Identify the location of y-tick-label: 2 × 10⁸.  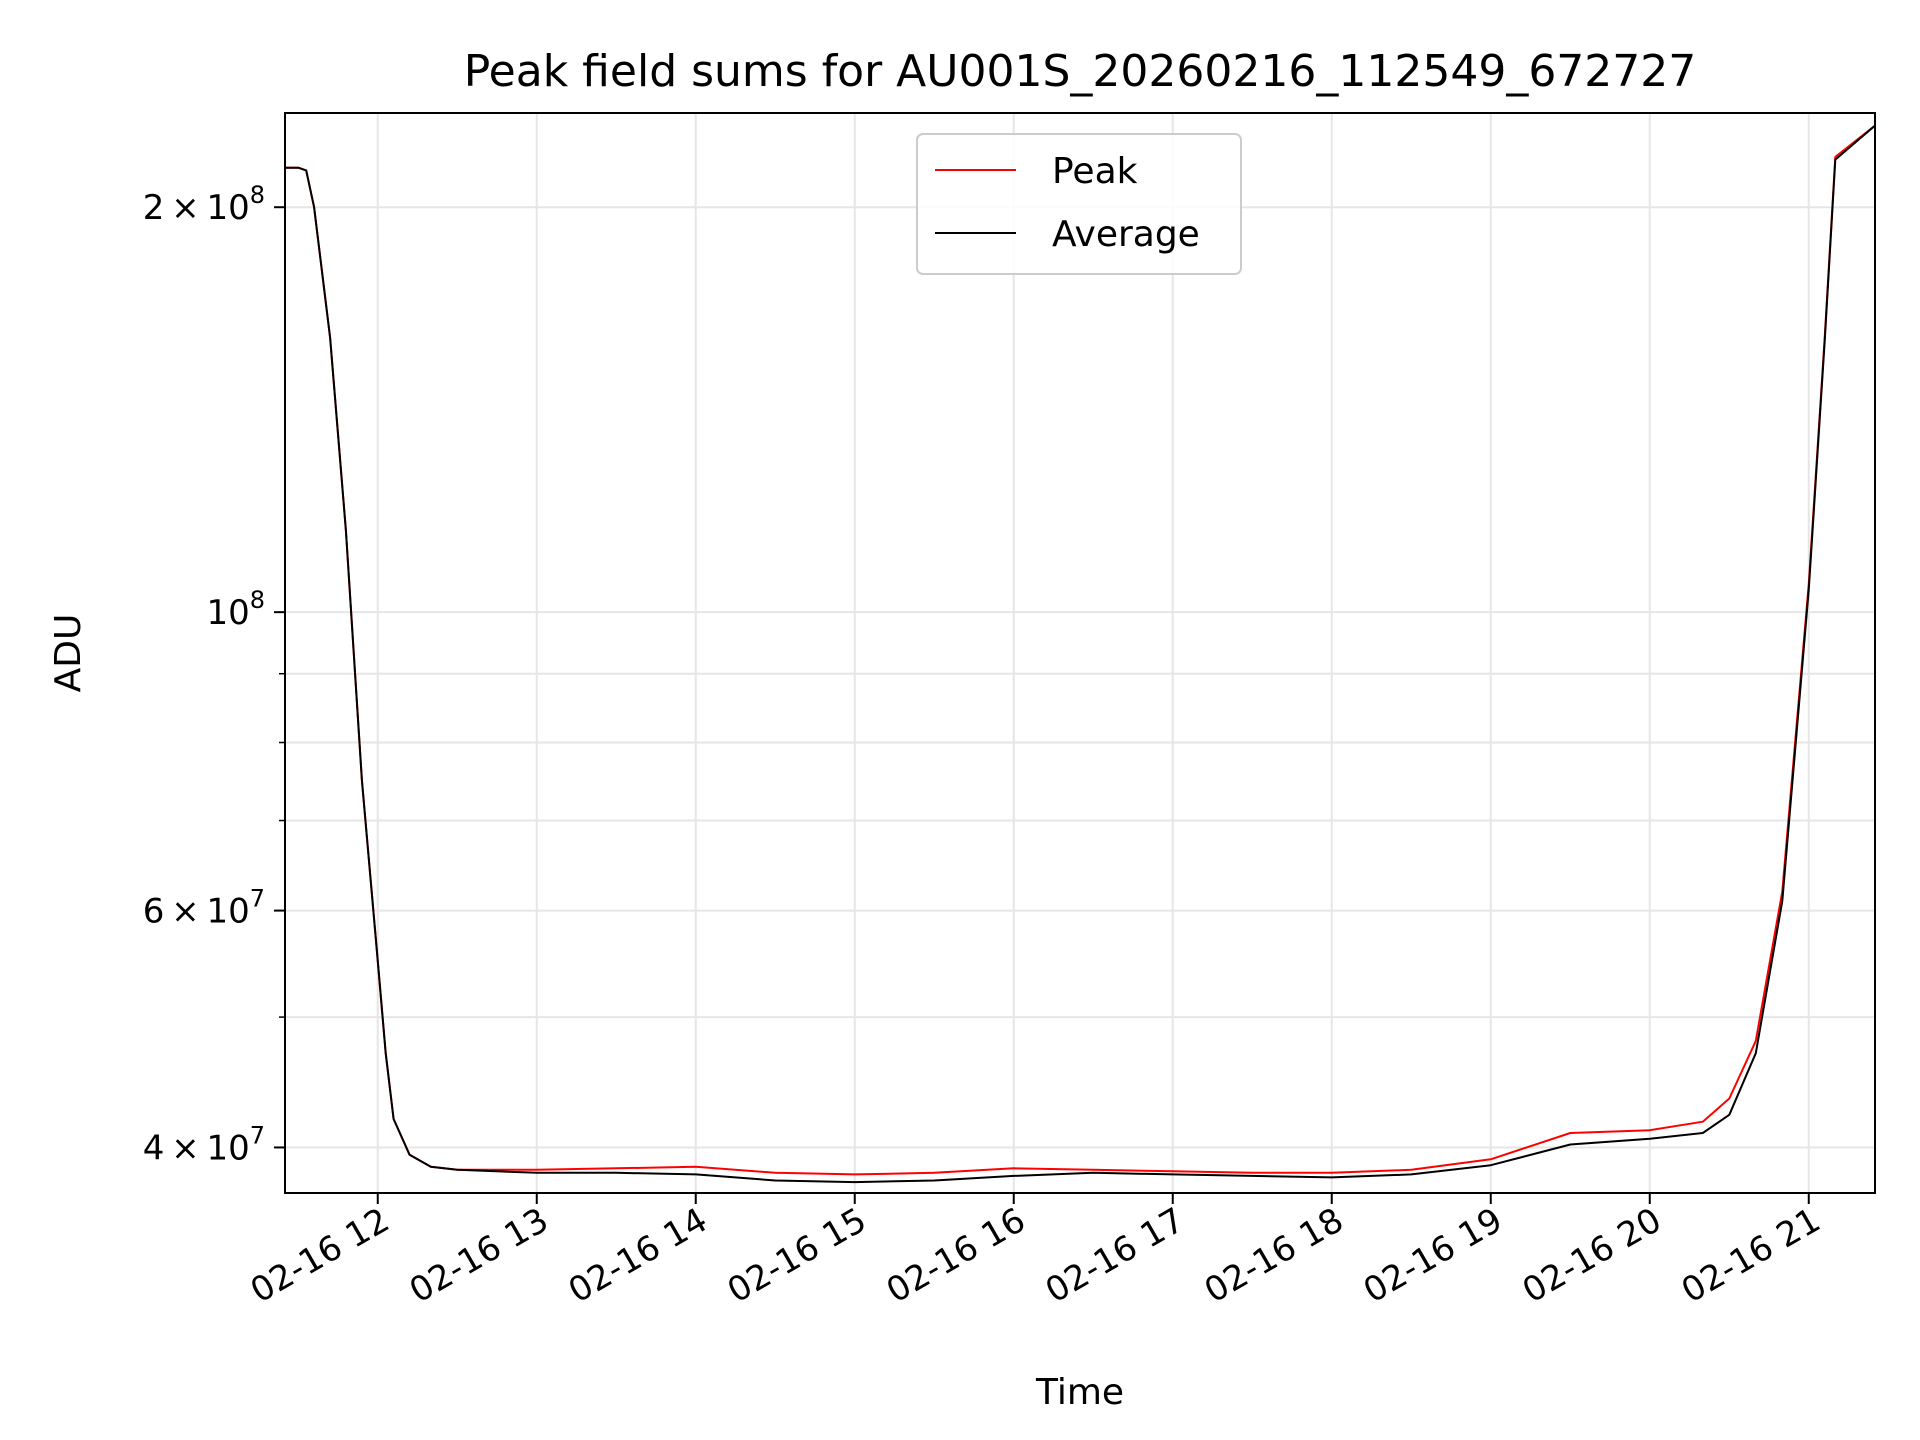
(204, 204).